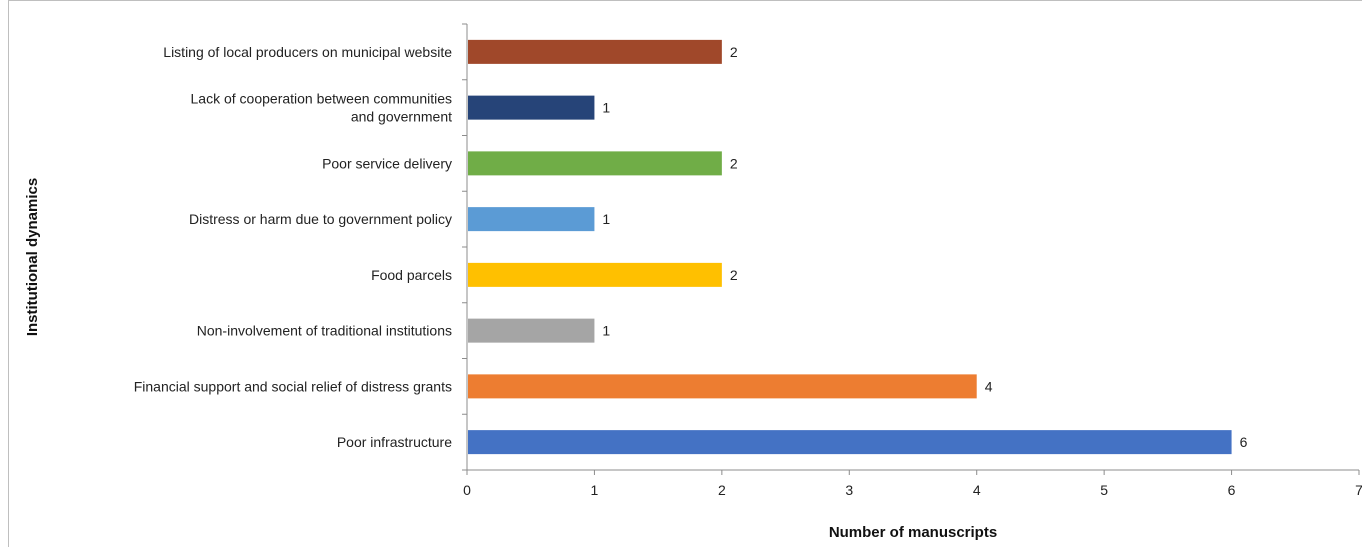  Describe the element at coordinates (989, 386) in the screenshot. I see `value-label: 4` at that location.